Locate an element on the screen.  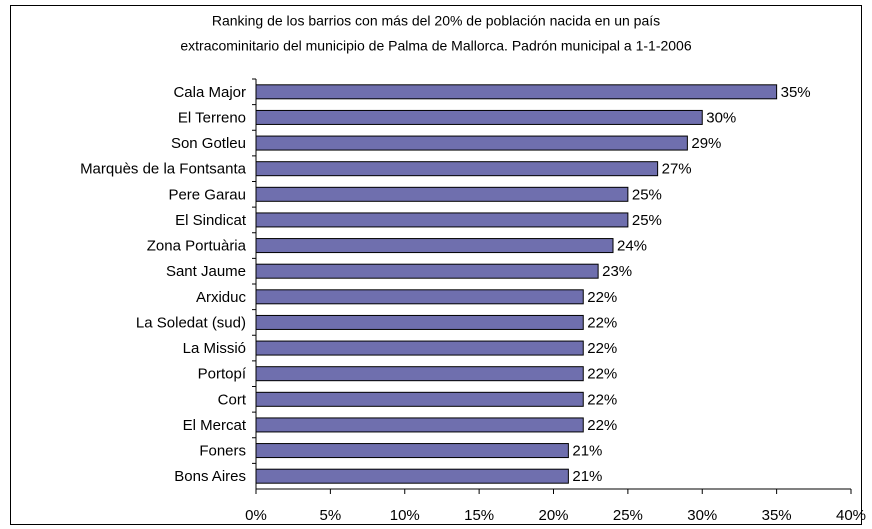
data-label: 29% is located at coordinates (706, 143).